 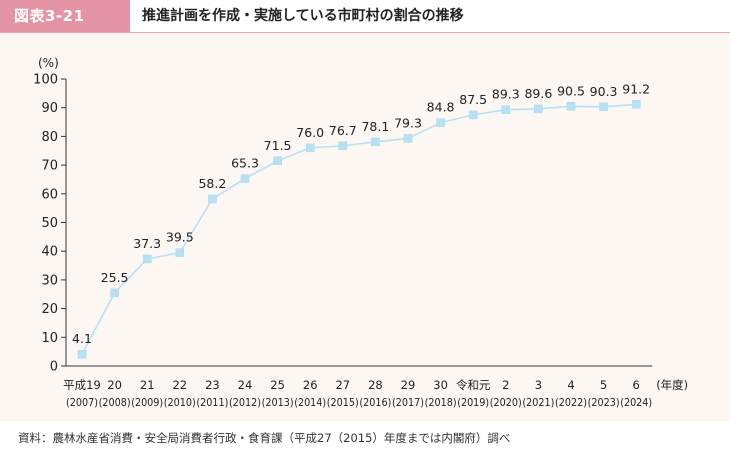 I want to click on x-tick-label: 20, so click(x=114, y=385).